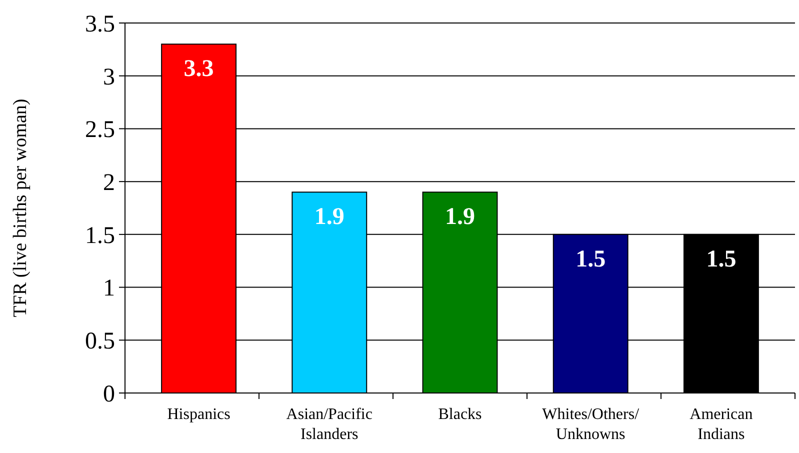 The image size is (799, 453). What do you see at coordinates (100, 341) in the screenshot?
I see `y-tick-label: 0.5` at bounding box center [100, 341].